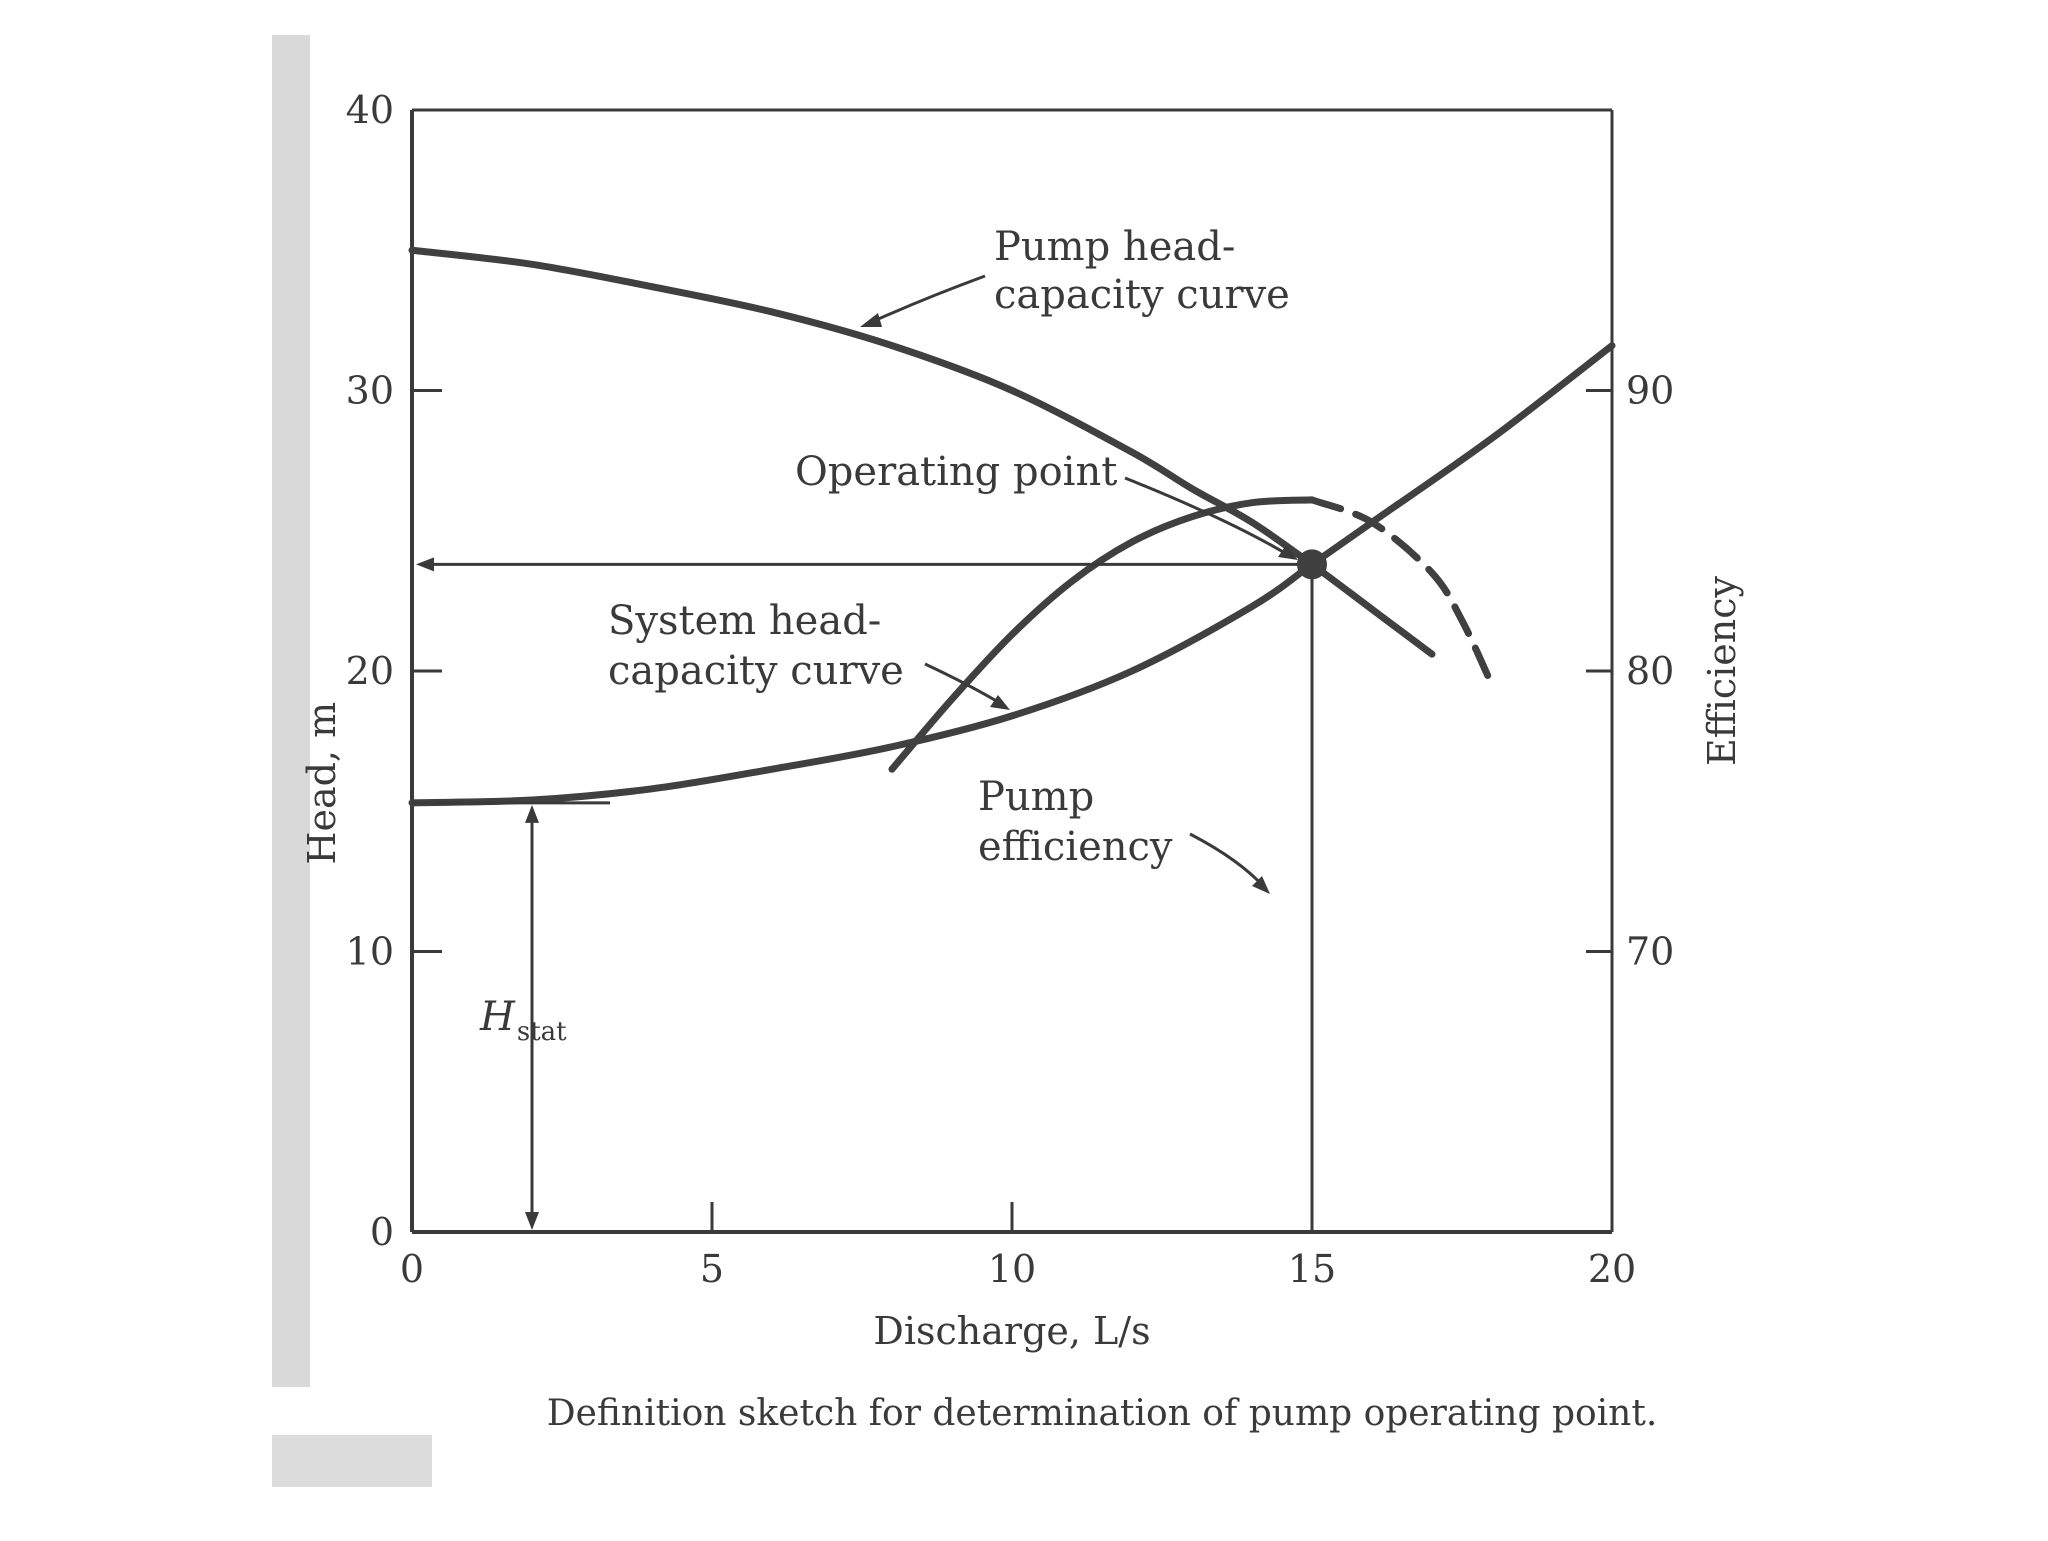  Describe the element at coordinates (1075, 847) in the screenshot. I see `efficiency-label-line2: efficiency` at that location.